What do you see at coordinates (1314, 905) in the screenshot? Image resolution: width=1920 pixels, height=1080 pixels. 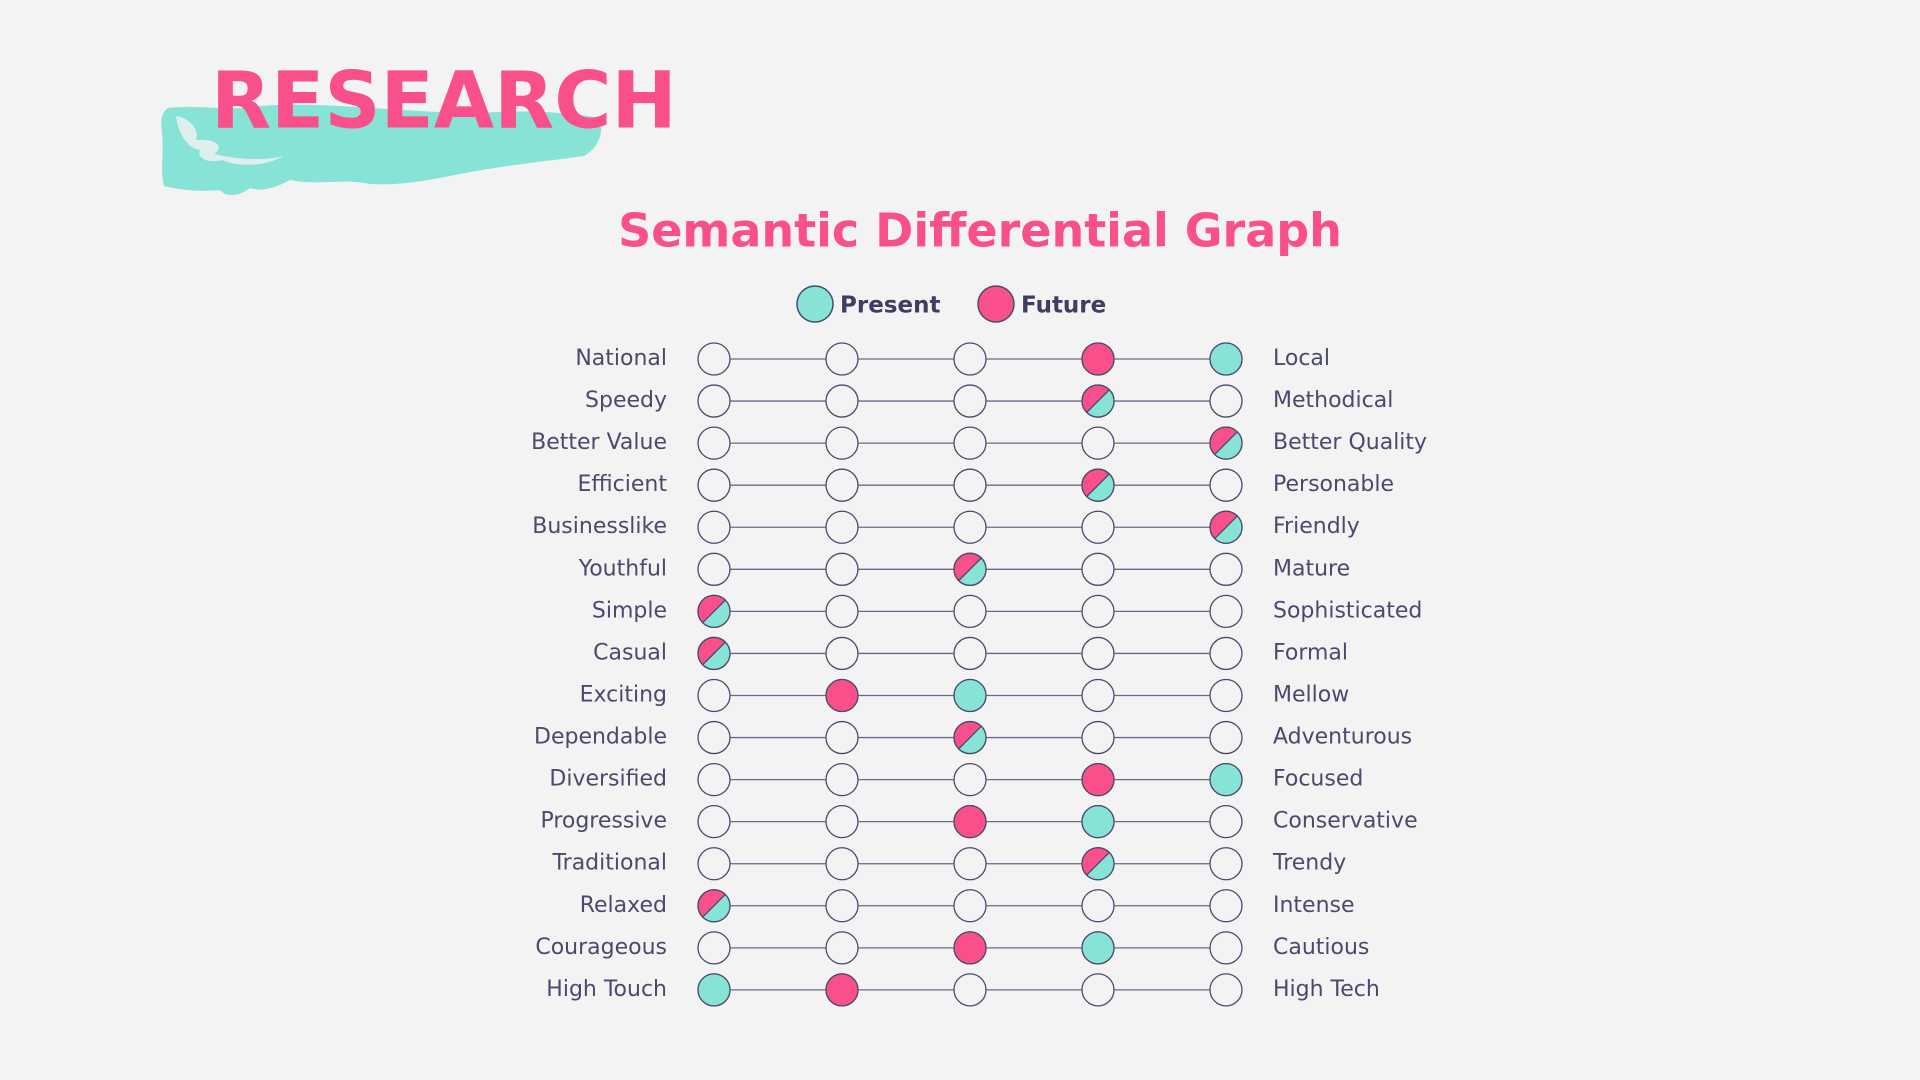 I see `right-label: Intense` at bounding box center [1314, 905].